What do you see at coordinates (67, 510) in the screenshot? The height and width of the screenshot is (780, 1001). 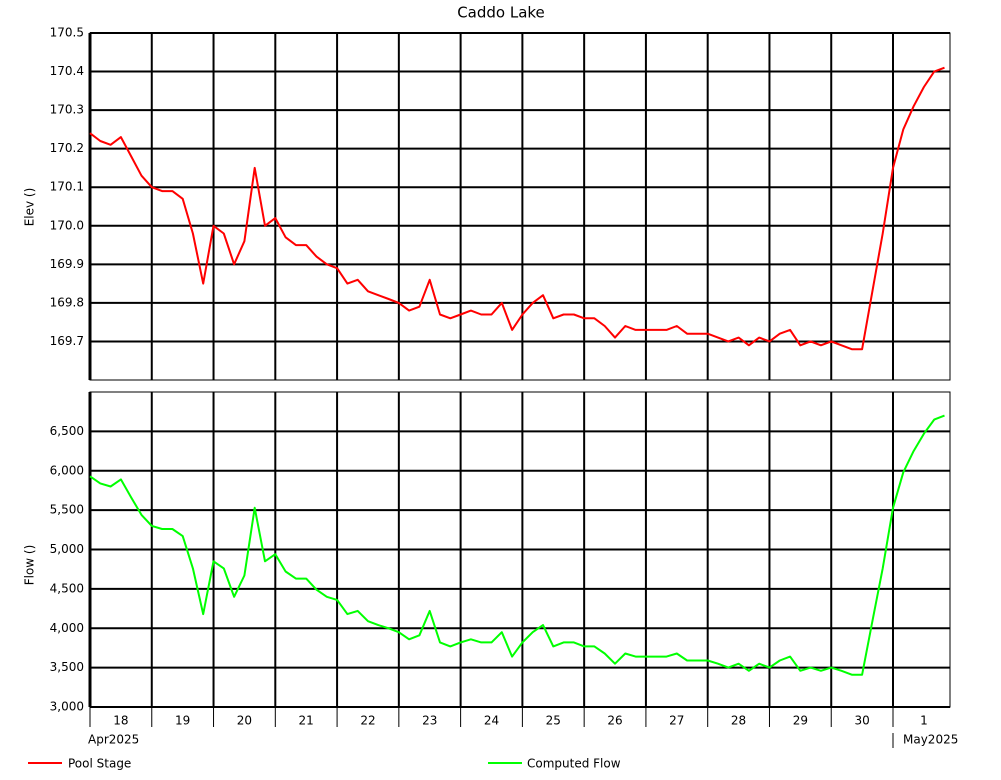 I see `y-tick-label: 5,500` at bounding box center [67, 510].